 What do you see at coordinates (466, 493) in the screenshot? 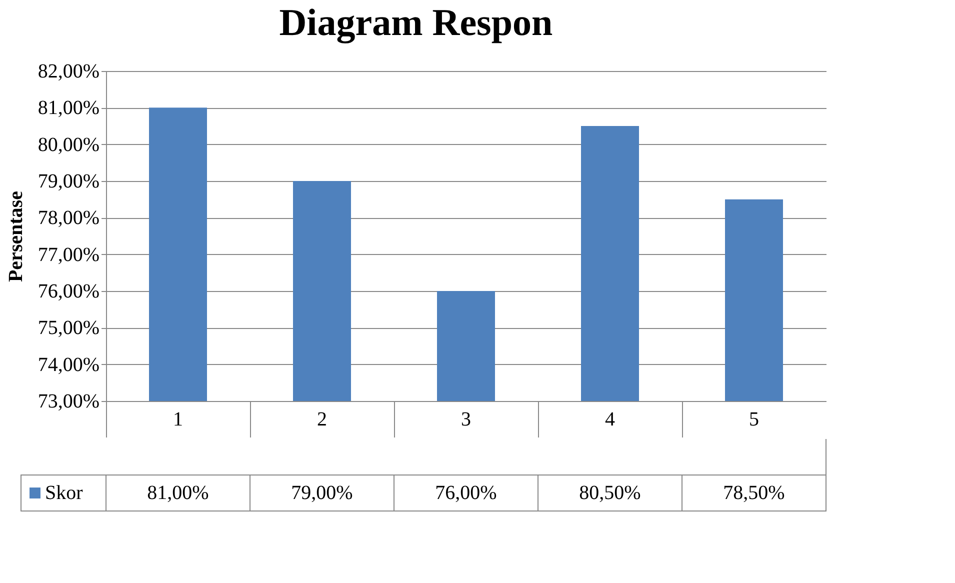
I see `data-label: 76,00%` at bounding box center [466, 493].